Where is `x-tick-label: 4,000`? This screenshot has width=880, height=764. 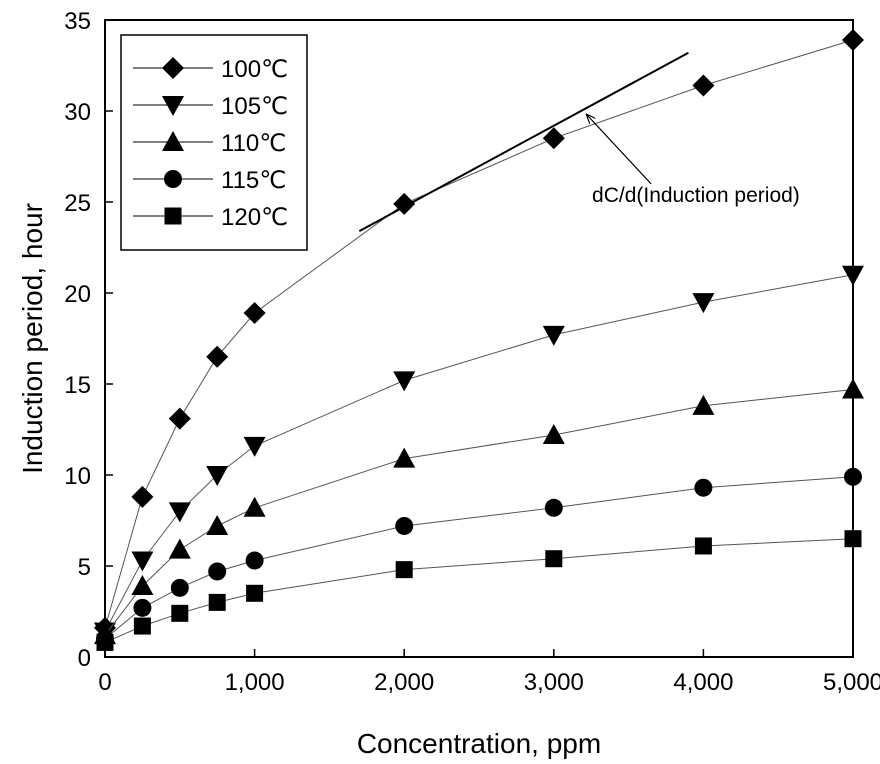 x-tick-label: 4,000 is located at coordinates (703, 682).